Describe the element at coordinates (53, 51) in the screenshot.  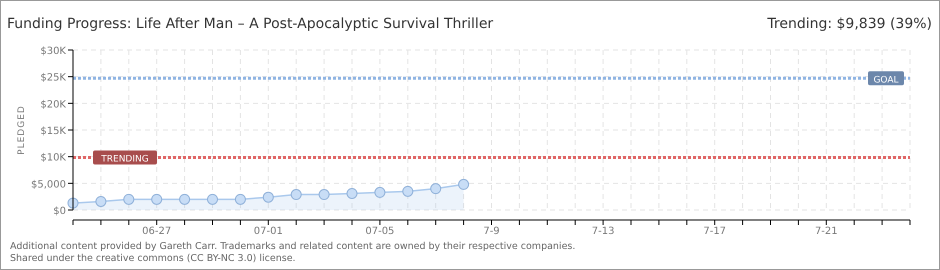
I see `y-tick-label: $30K` at that location.